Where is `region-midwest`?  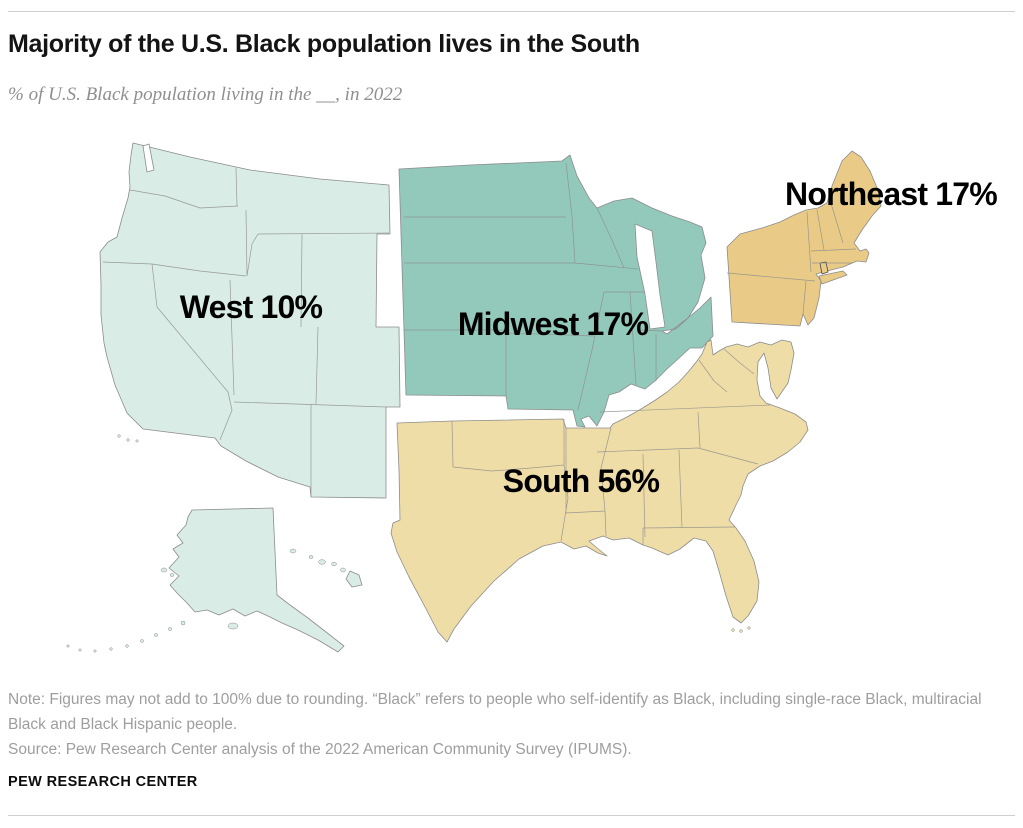
region-midwest is located at coordinates (556, 291).